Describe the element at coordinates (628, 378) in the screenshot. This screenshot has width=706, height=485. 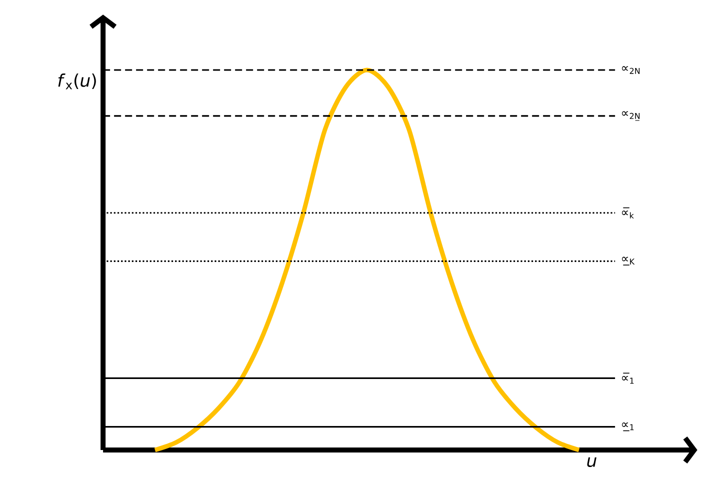
I see `ref-line-label: ∝̅$_{1}$` at that location.